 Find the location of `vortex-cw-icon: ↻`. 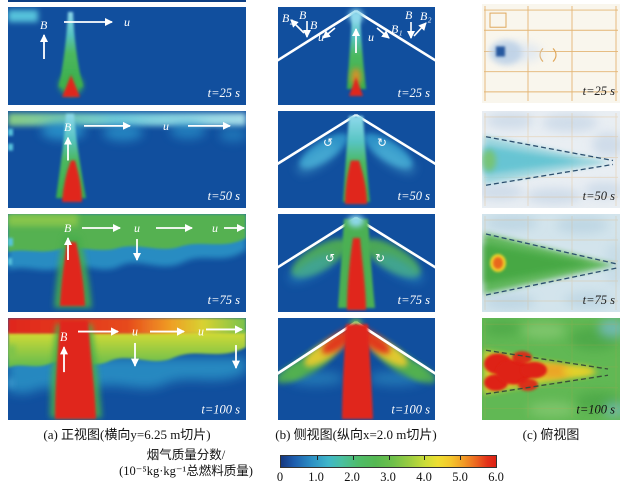

vortex-cw-icon: ↻ is located at coordinates (382, 143).